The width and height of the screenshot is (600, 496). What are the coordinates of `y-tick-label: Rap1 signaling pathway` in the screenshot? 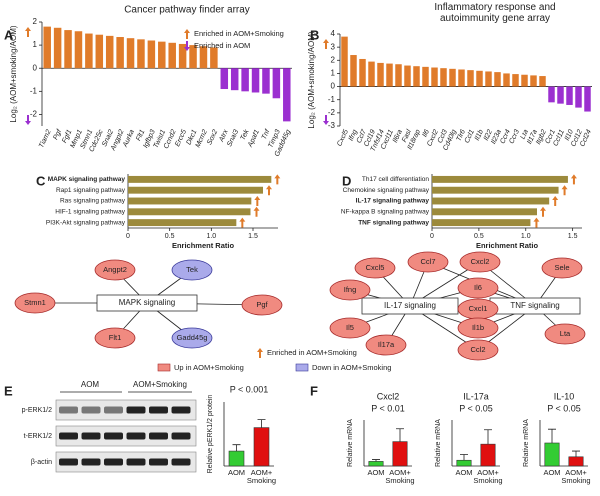 It's located at (91, 190).